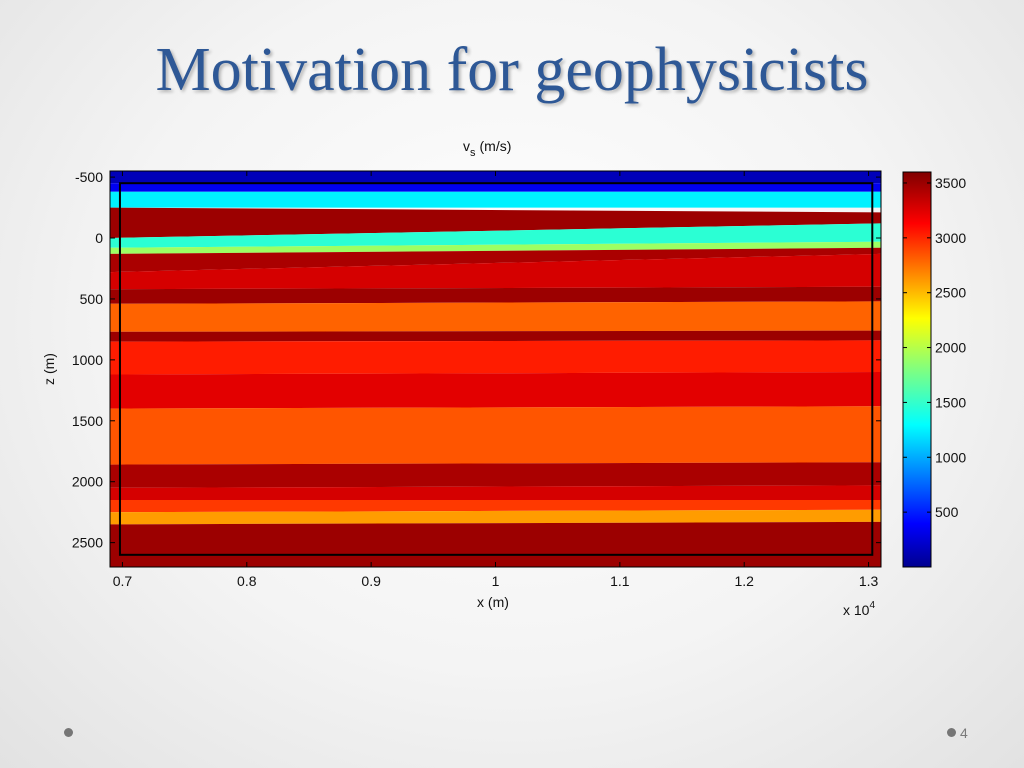  What do you see at coordinates (856, 610) in the screenshot?
I see `x-multiplier-base: x 10` at bounding box center [856, 610].